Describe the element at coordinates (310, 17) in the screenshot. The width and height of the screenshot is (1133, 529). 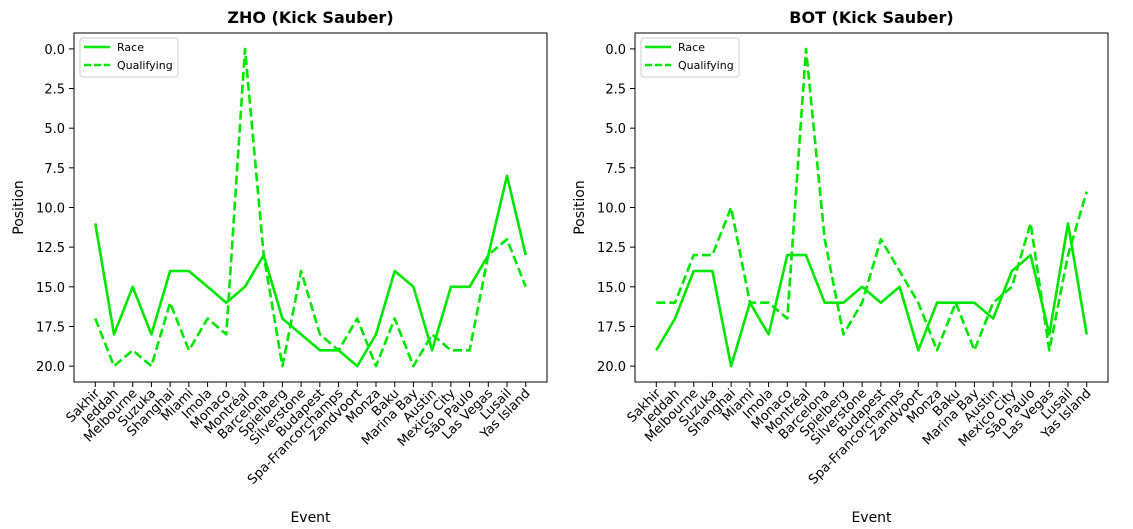
I see `chart-title: ZHO (Kick Sauber)` at that location.